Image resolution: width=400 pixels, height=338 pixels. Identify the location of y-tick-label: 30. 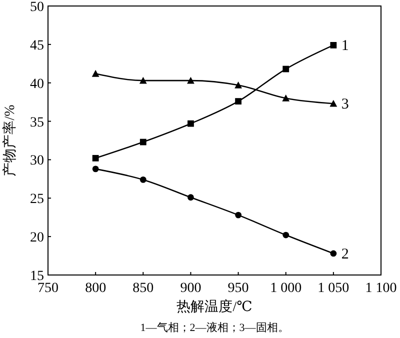
(37, 161).